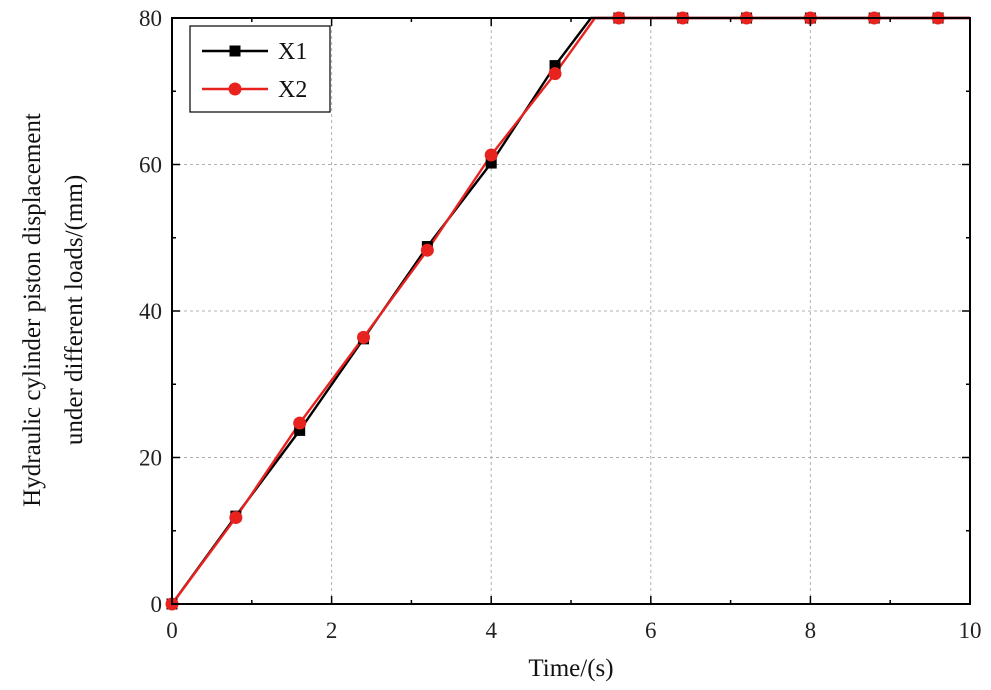 The width and height of the screenshot is (991, 690). I want to click on y-tick-label: 40, so click(150, 311).